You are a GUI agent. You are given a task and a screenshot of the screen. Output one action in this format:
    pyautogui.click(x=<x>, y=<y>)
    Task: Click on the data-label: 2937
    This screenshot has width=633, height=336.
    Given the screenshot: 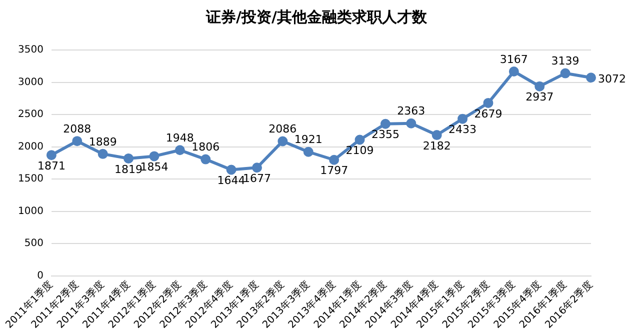 What is the action you would take?
    pyautogui.click(x=540, y=97)
    